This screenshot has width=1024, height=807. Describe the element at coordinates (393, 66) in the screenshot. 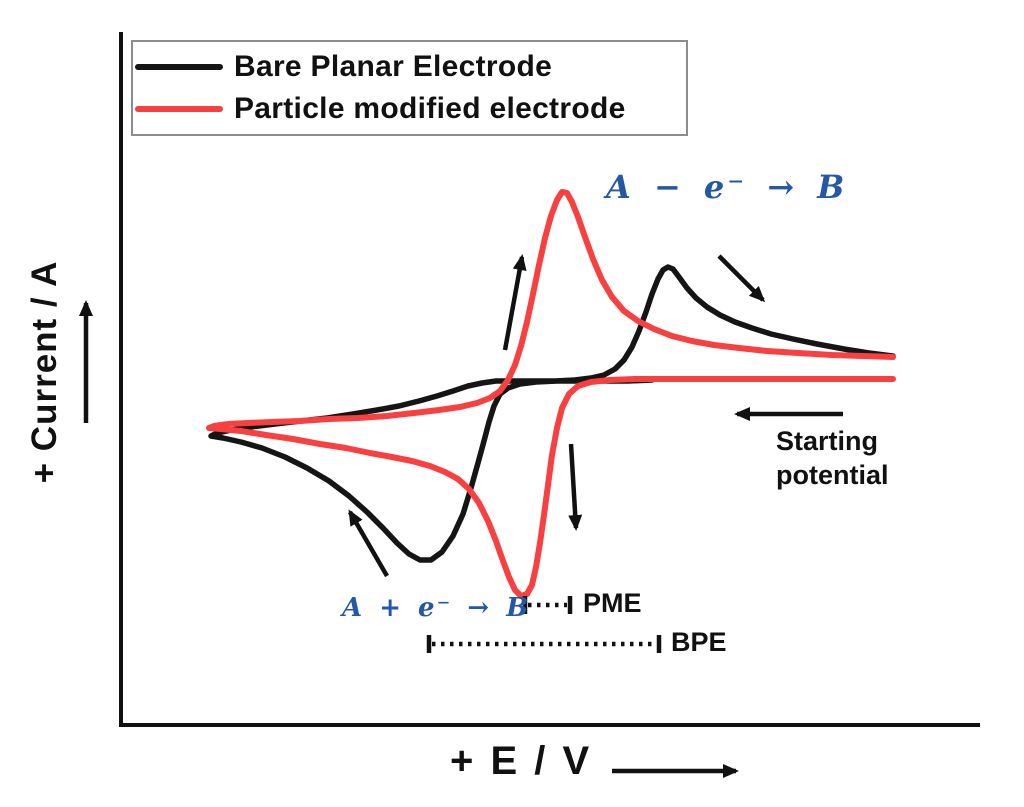

I see `legend-label-bare-planar: Bare Planar Electrode` at that location.